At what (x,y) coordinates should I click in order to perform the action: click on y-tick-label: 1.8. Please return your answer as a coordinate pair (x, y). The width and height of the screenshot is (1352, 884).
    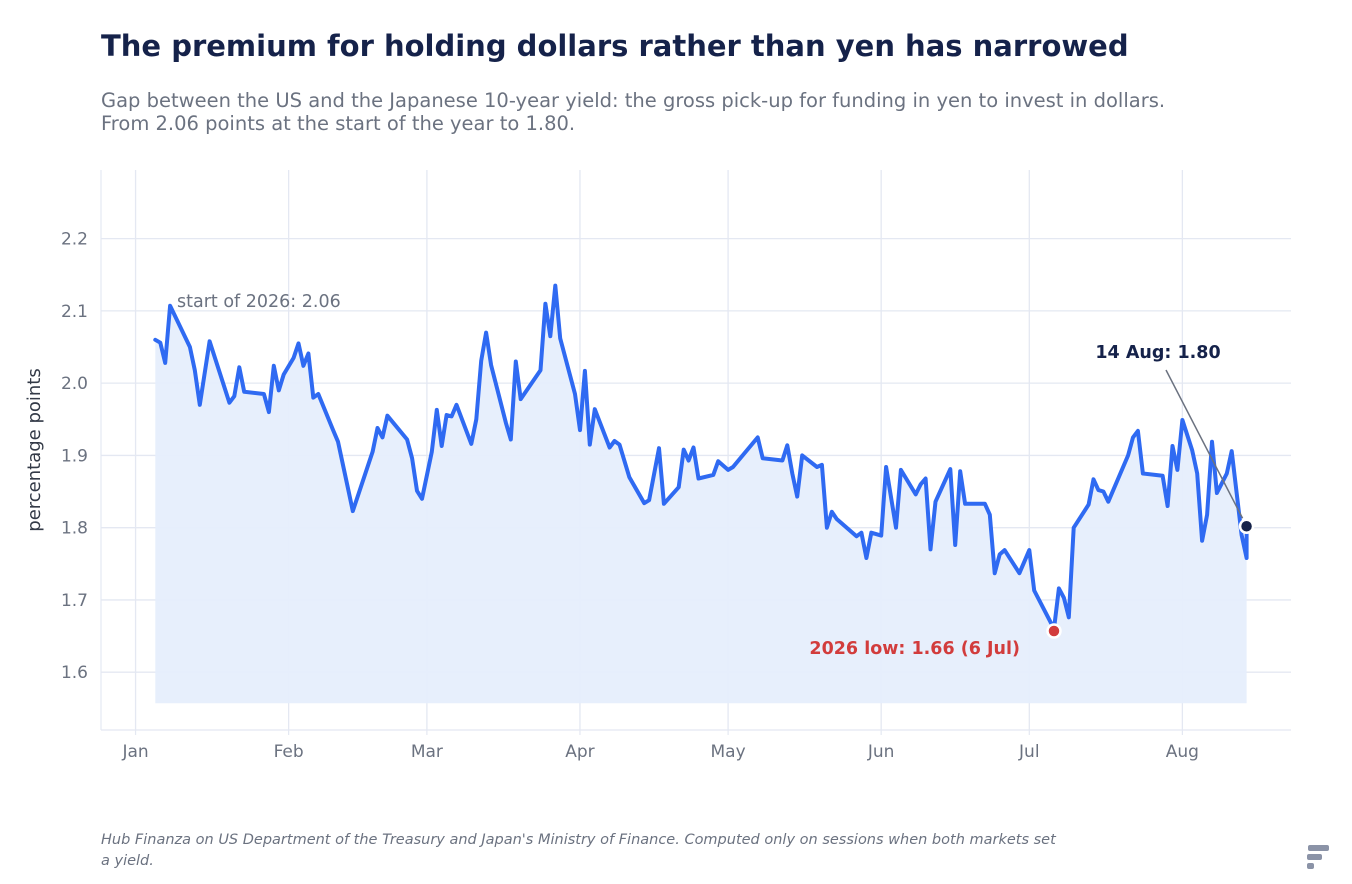
    Looking at the image, I should click on (74, 529).